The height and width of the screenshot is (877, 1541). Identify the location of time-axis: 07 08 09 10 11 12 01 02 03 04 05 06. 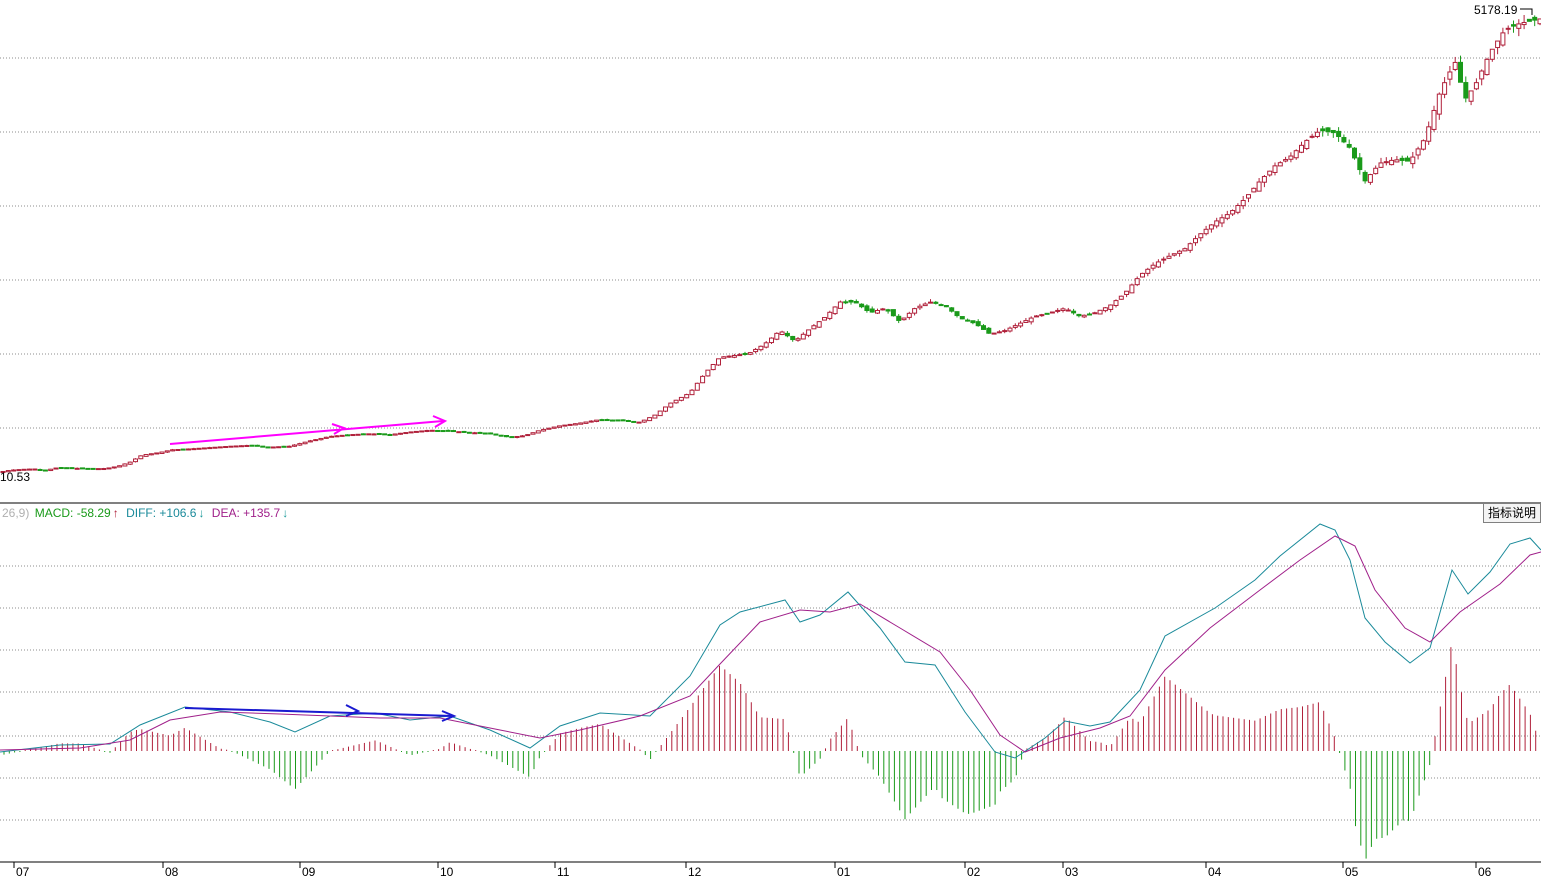
(752, 869).